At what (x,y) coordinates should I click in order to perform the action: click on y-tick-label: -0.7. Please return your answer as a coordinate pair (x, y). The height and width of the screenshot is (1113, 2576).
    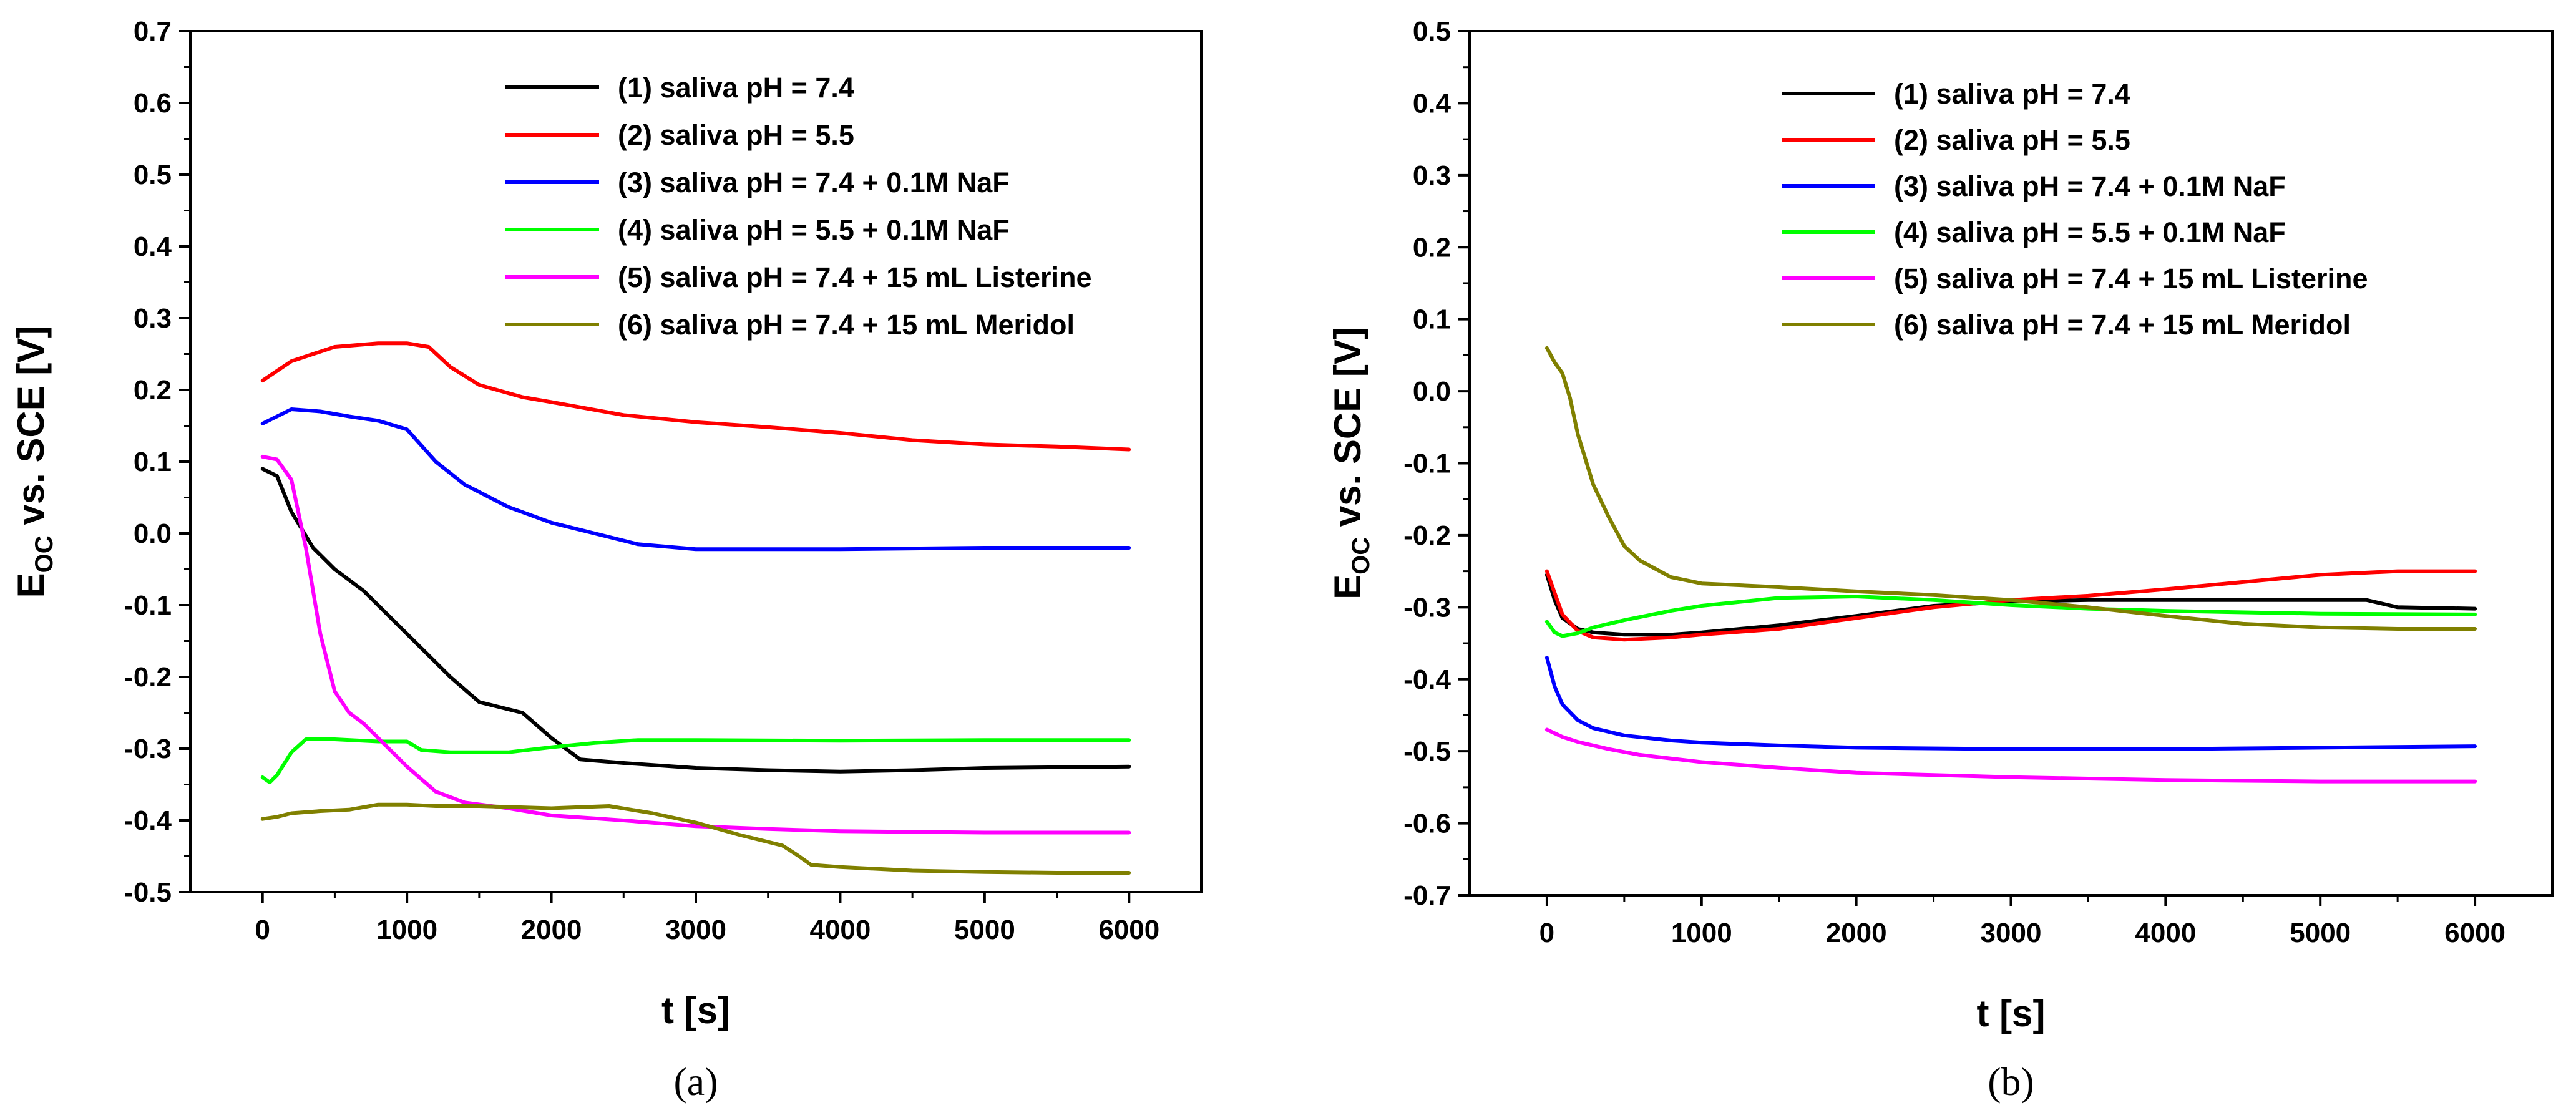
    Looking at the image, I should click on (1427, 895).